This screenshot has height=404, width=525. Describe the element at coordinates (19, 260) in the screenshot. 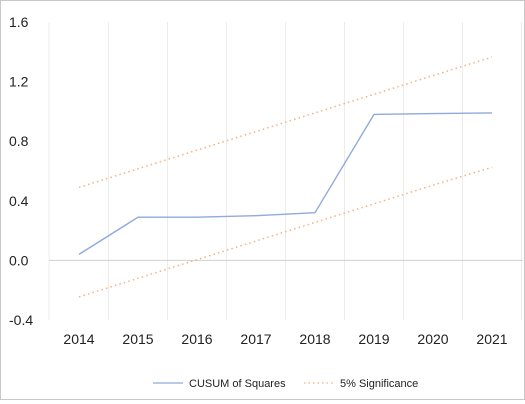

I see `y-tick-label: 0.0` at that location.